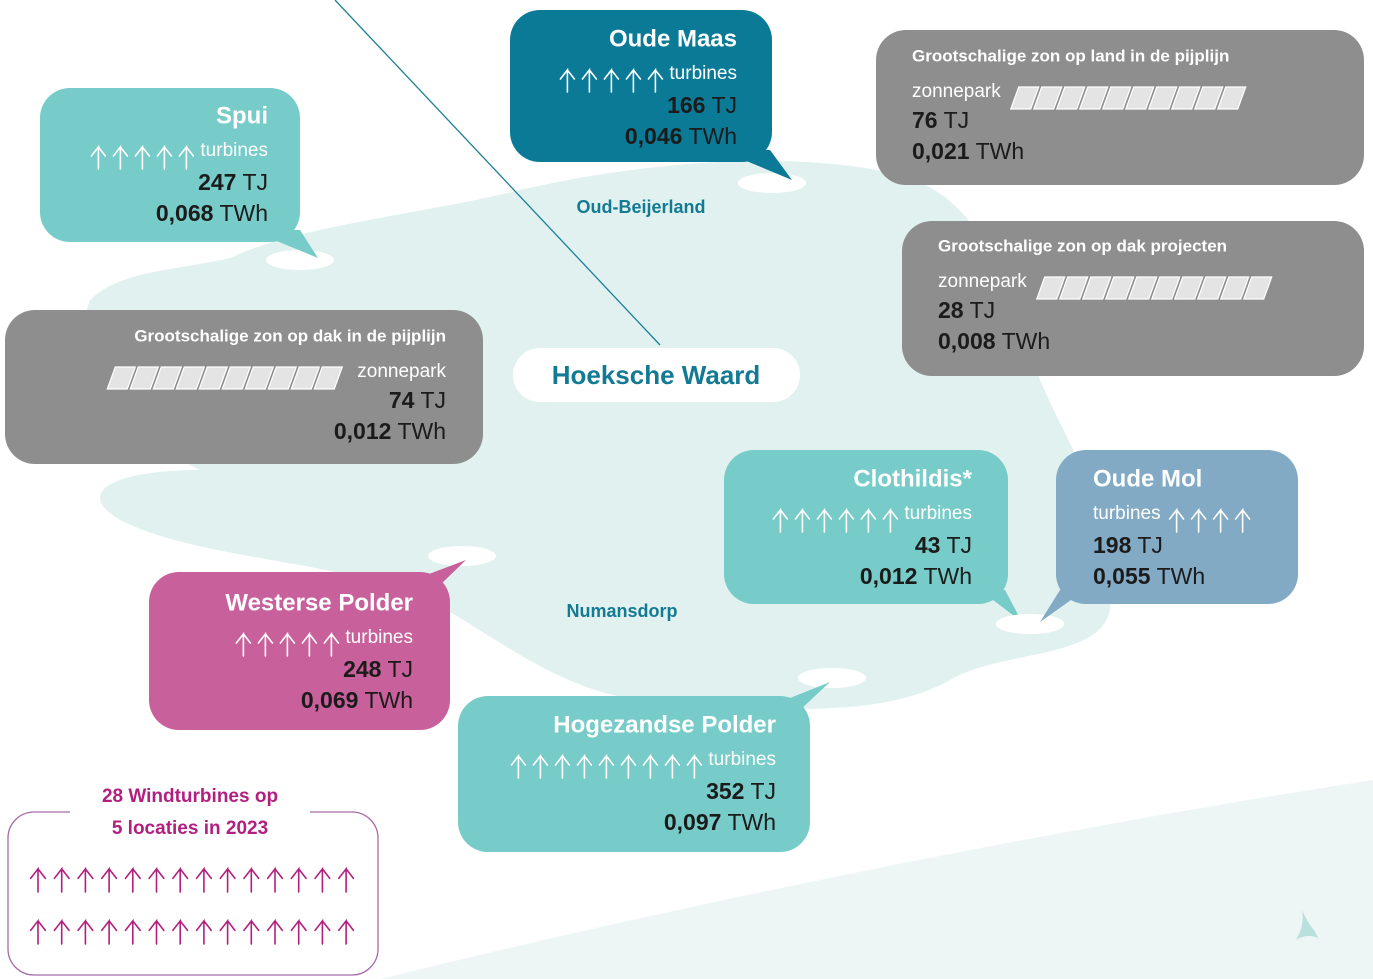 Image resolution: width=1373 pixels, height=979 pixels. I want to click on energy-value: 198 TJ, so click(1128, 545).